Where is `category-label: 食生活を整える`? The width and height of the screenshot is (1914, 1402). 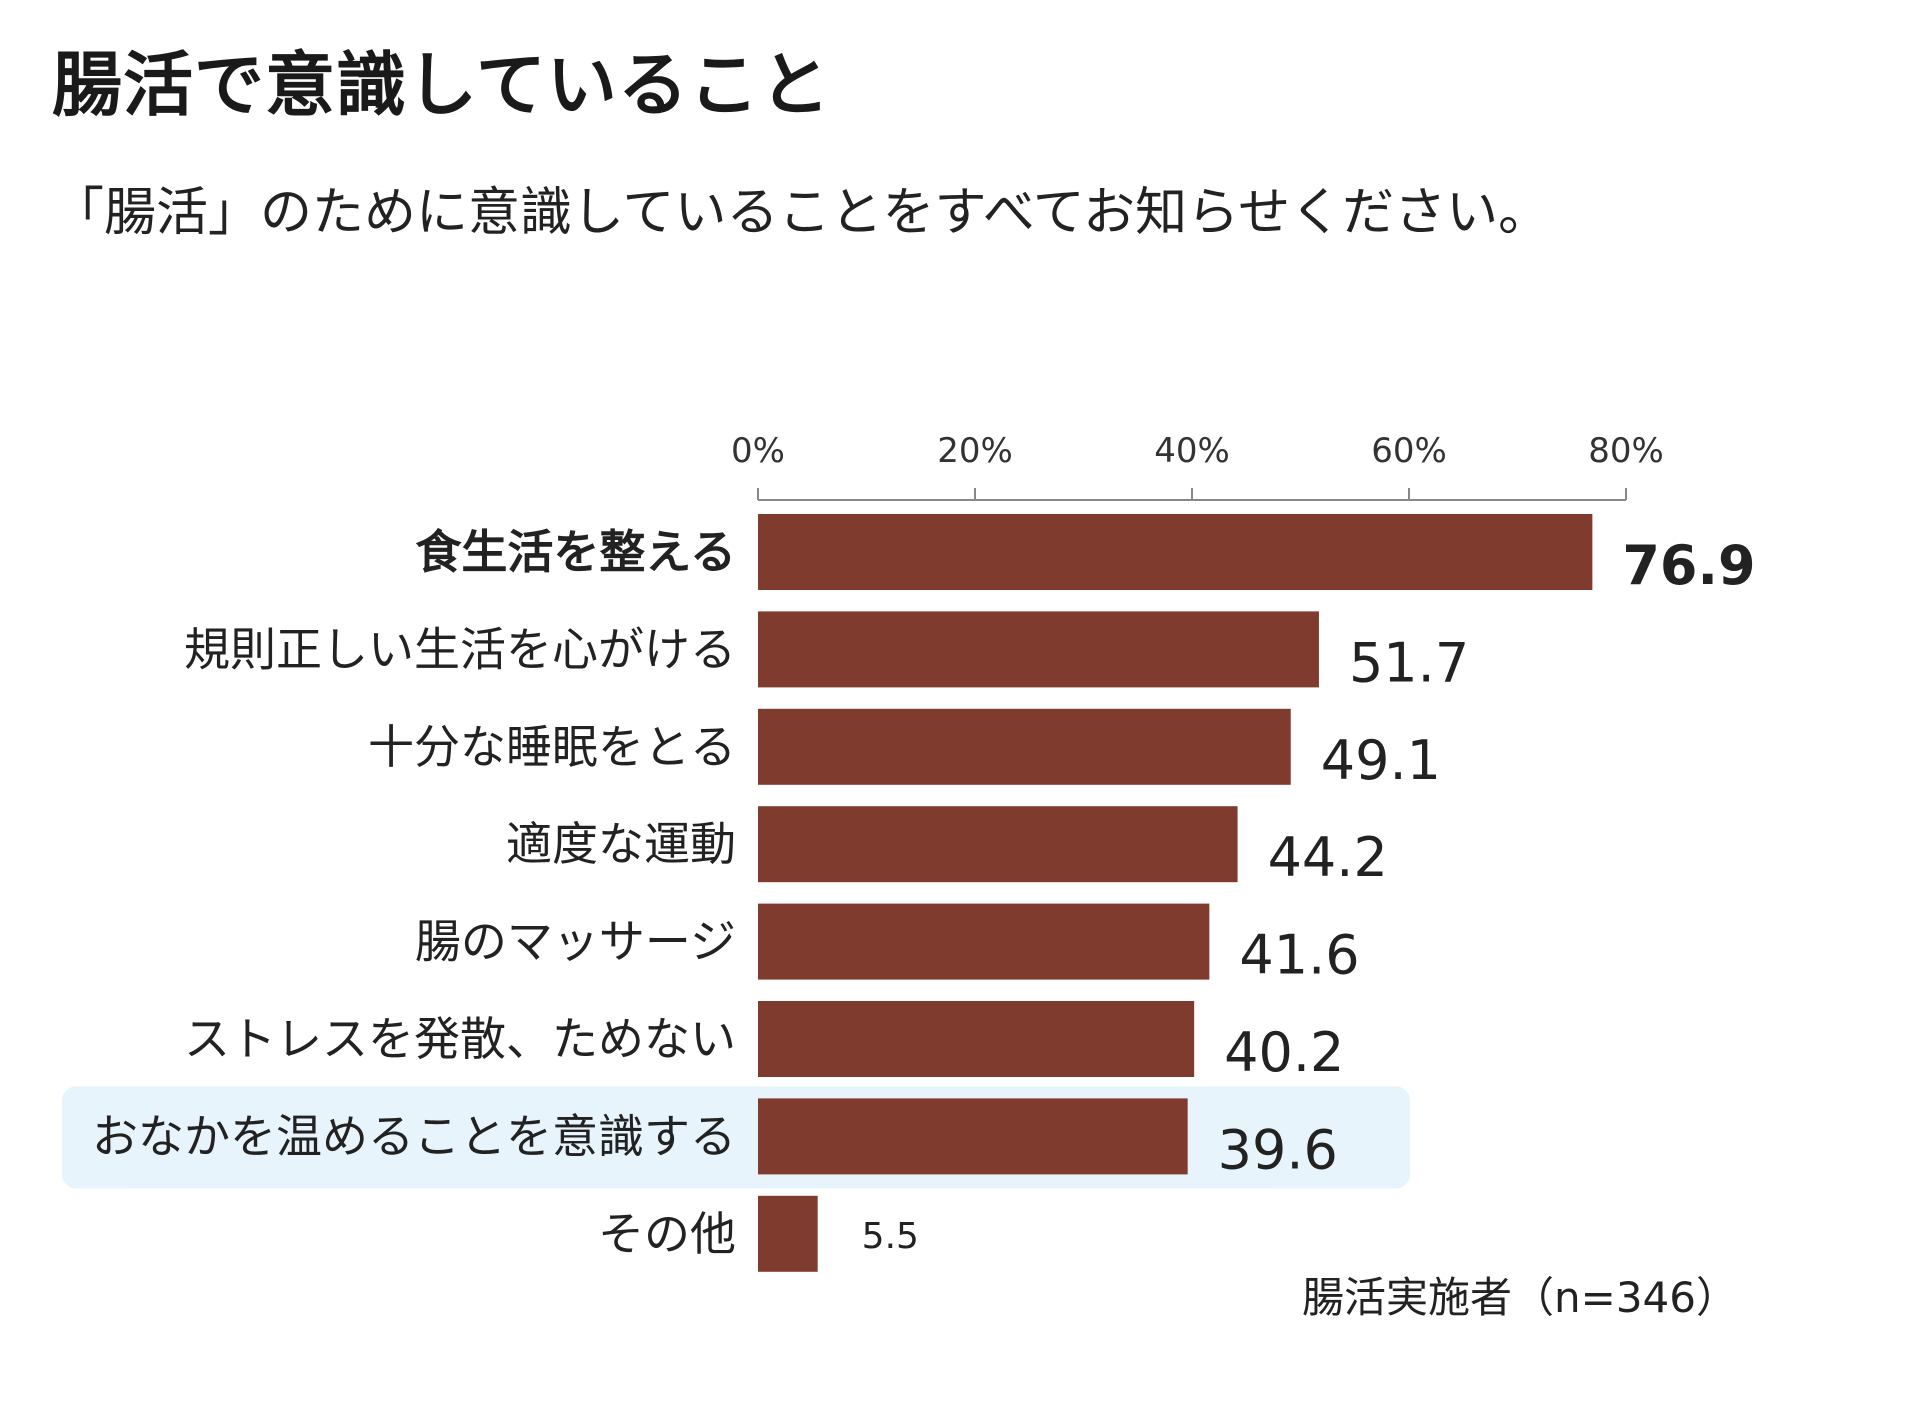
category-label: 食生活を整える is located at coordinates (575, 552).